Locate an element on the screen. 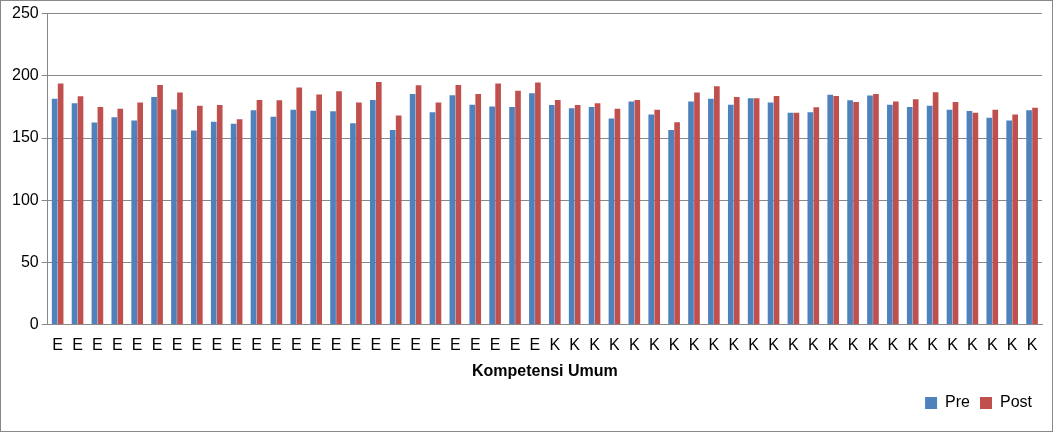 This screenshot has height=432, width=1053. x-axis-title: Kompetensi Umum is located at coordinates (544, 370).